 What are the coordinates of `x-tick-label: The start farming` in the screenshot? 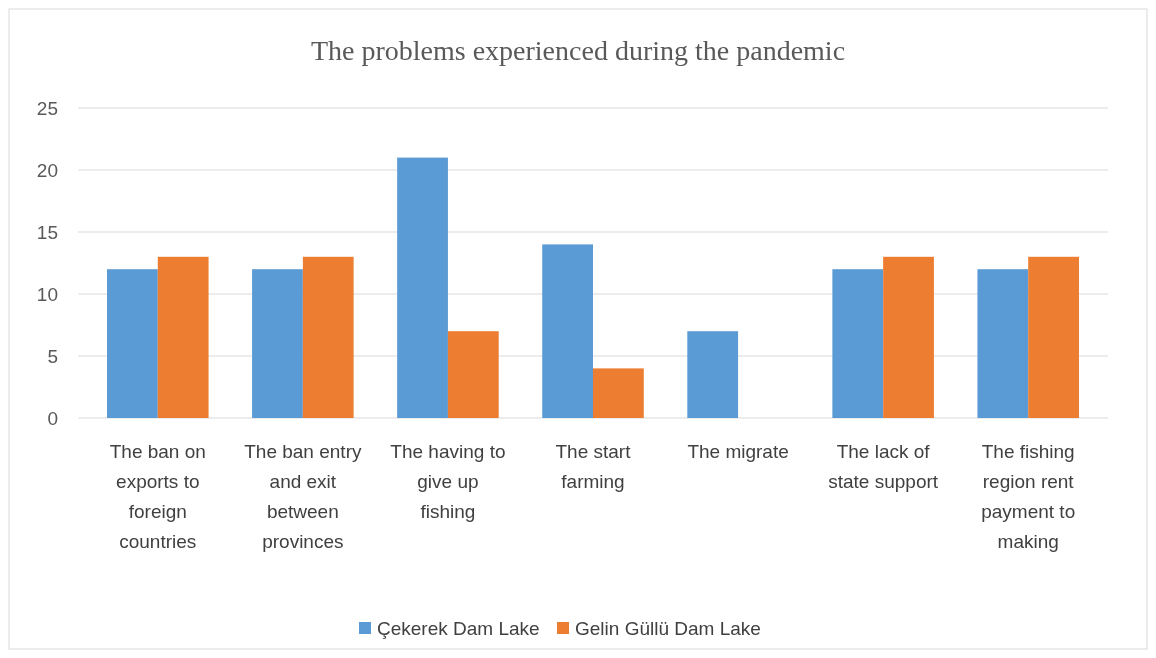 It's located at (593, 466).